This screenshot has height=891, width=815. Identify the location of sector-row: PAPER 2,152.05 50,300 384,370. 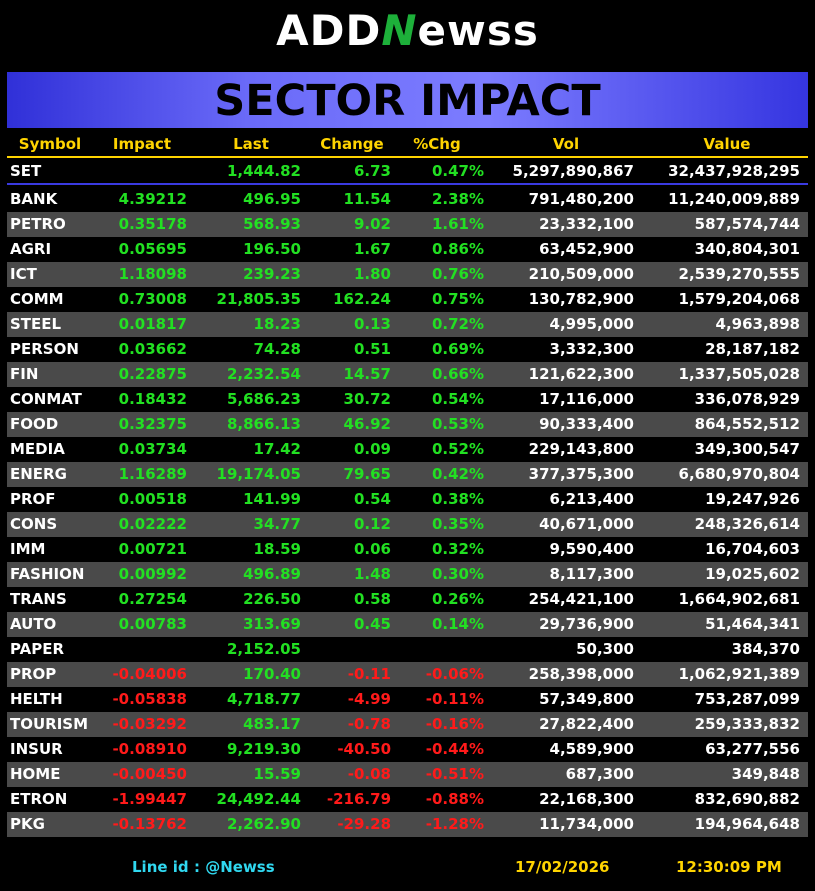
(407, 649).